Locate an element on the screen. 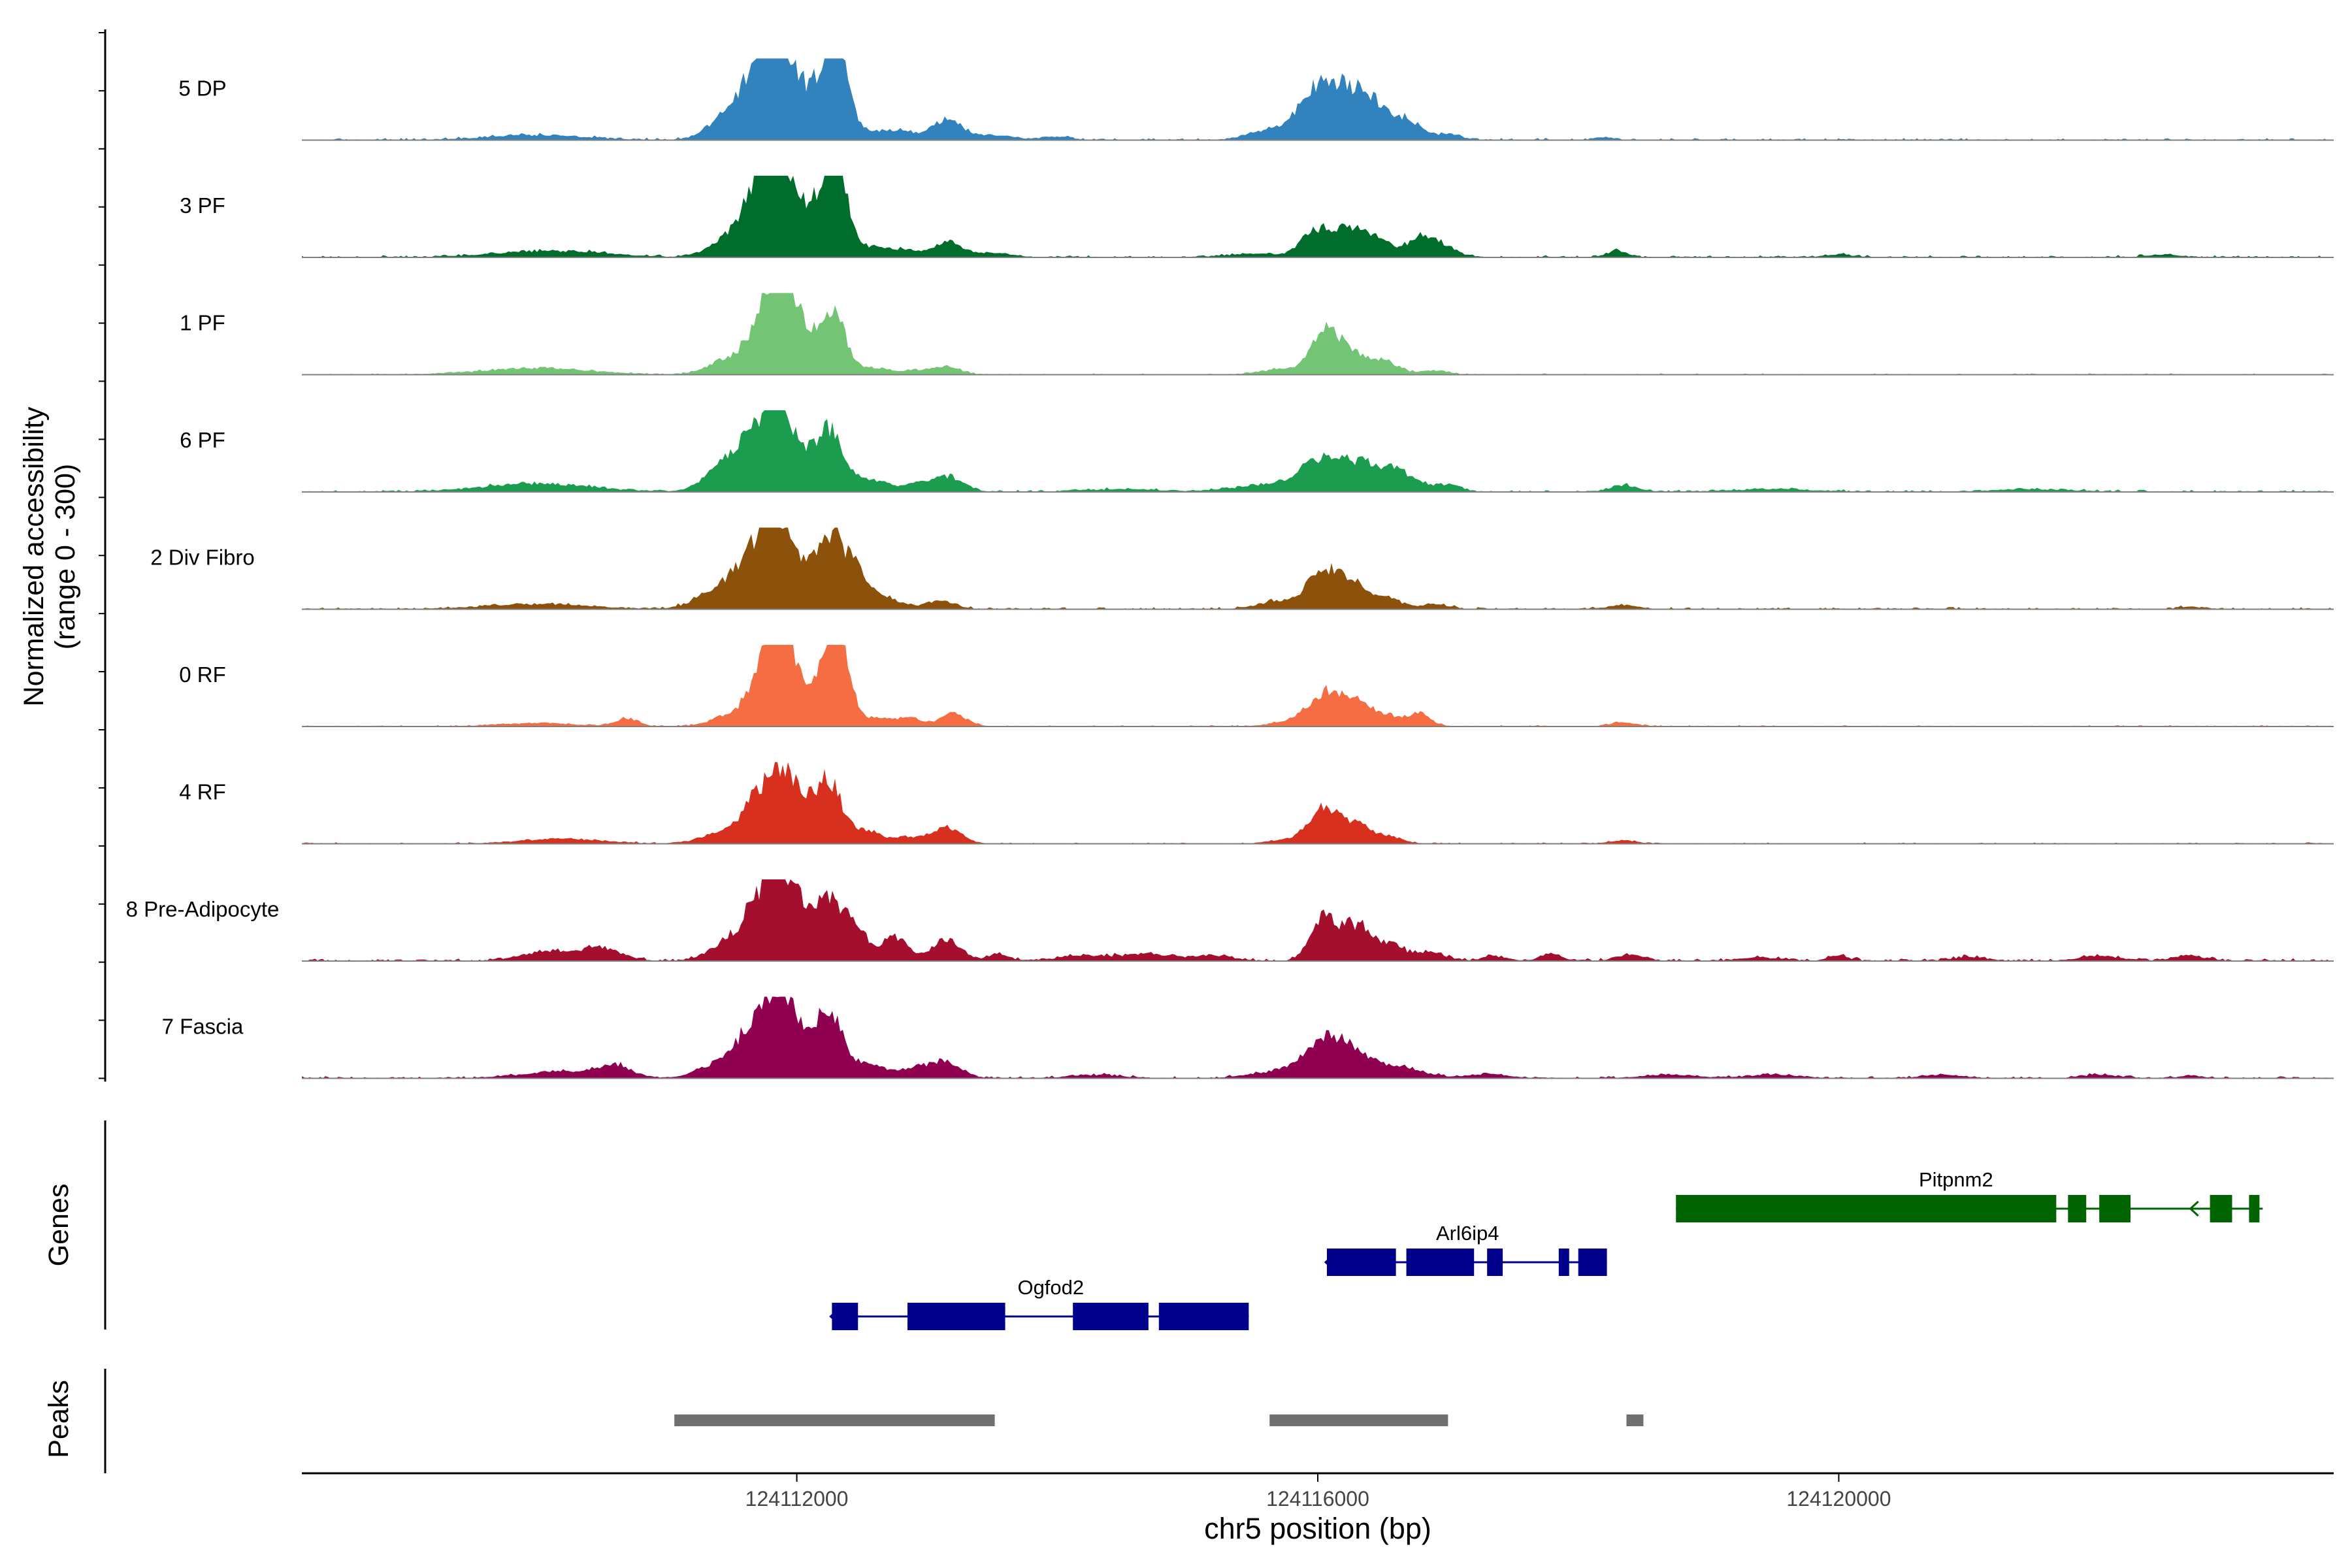  genes-panel-label: Genes is located at coordinates (58, 1225).